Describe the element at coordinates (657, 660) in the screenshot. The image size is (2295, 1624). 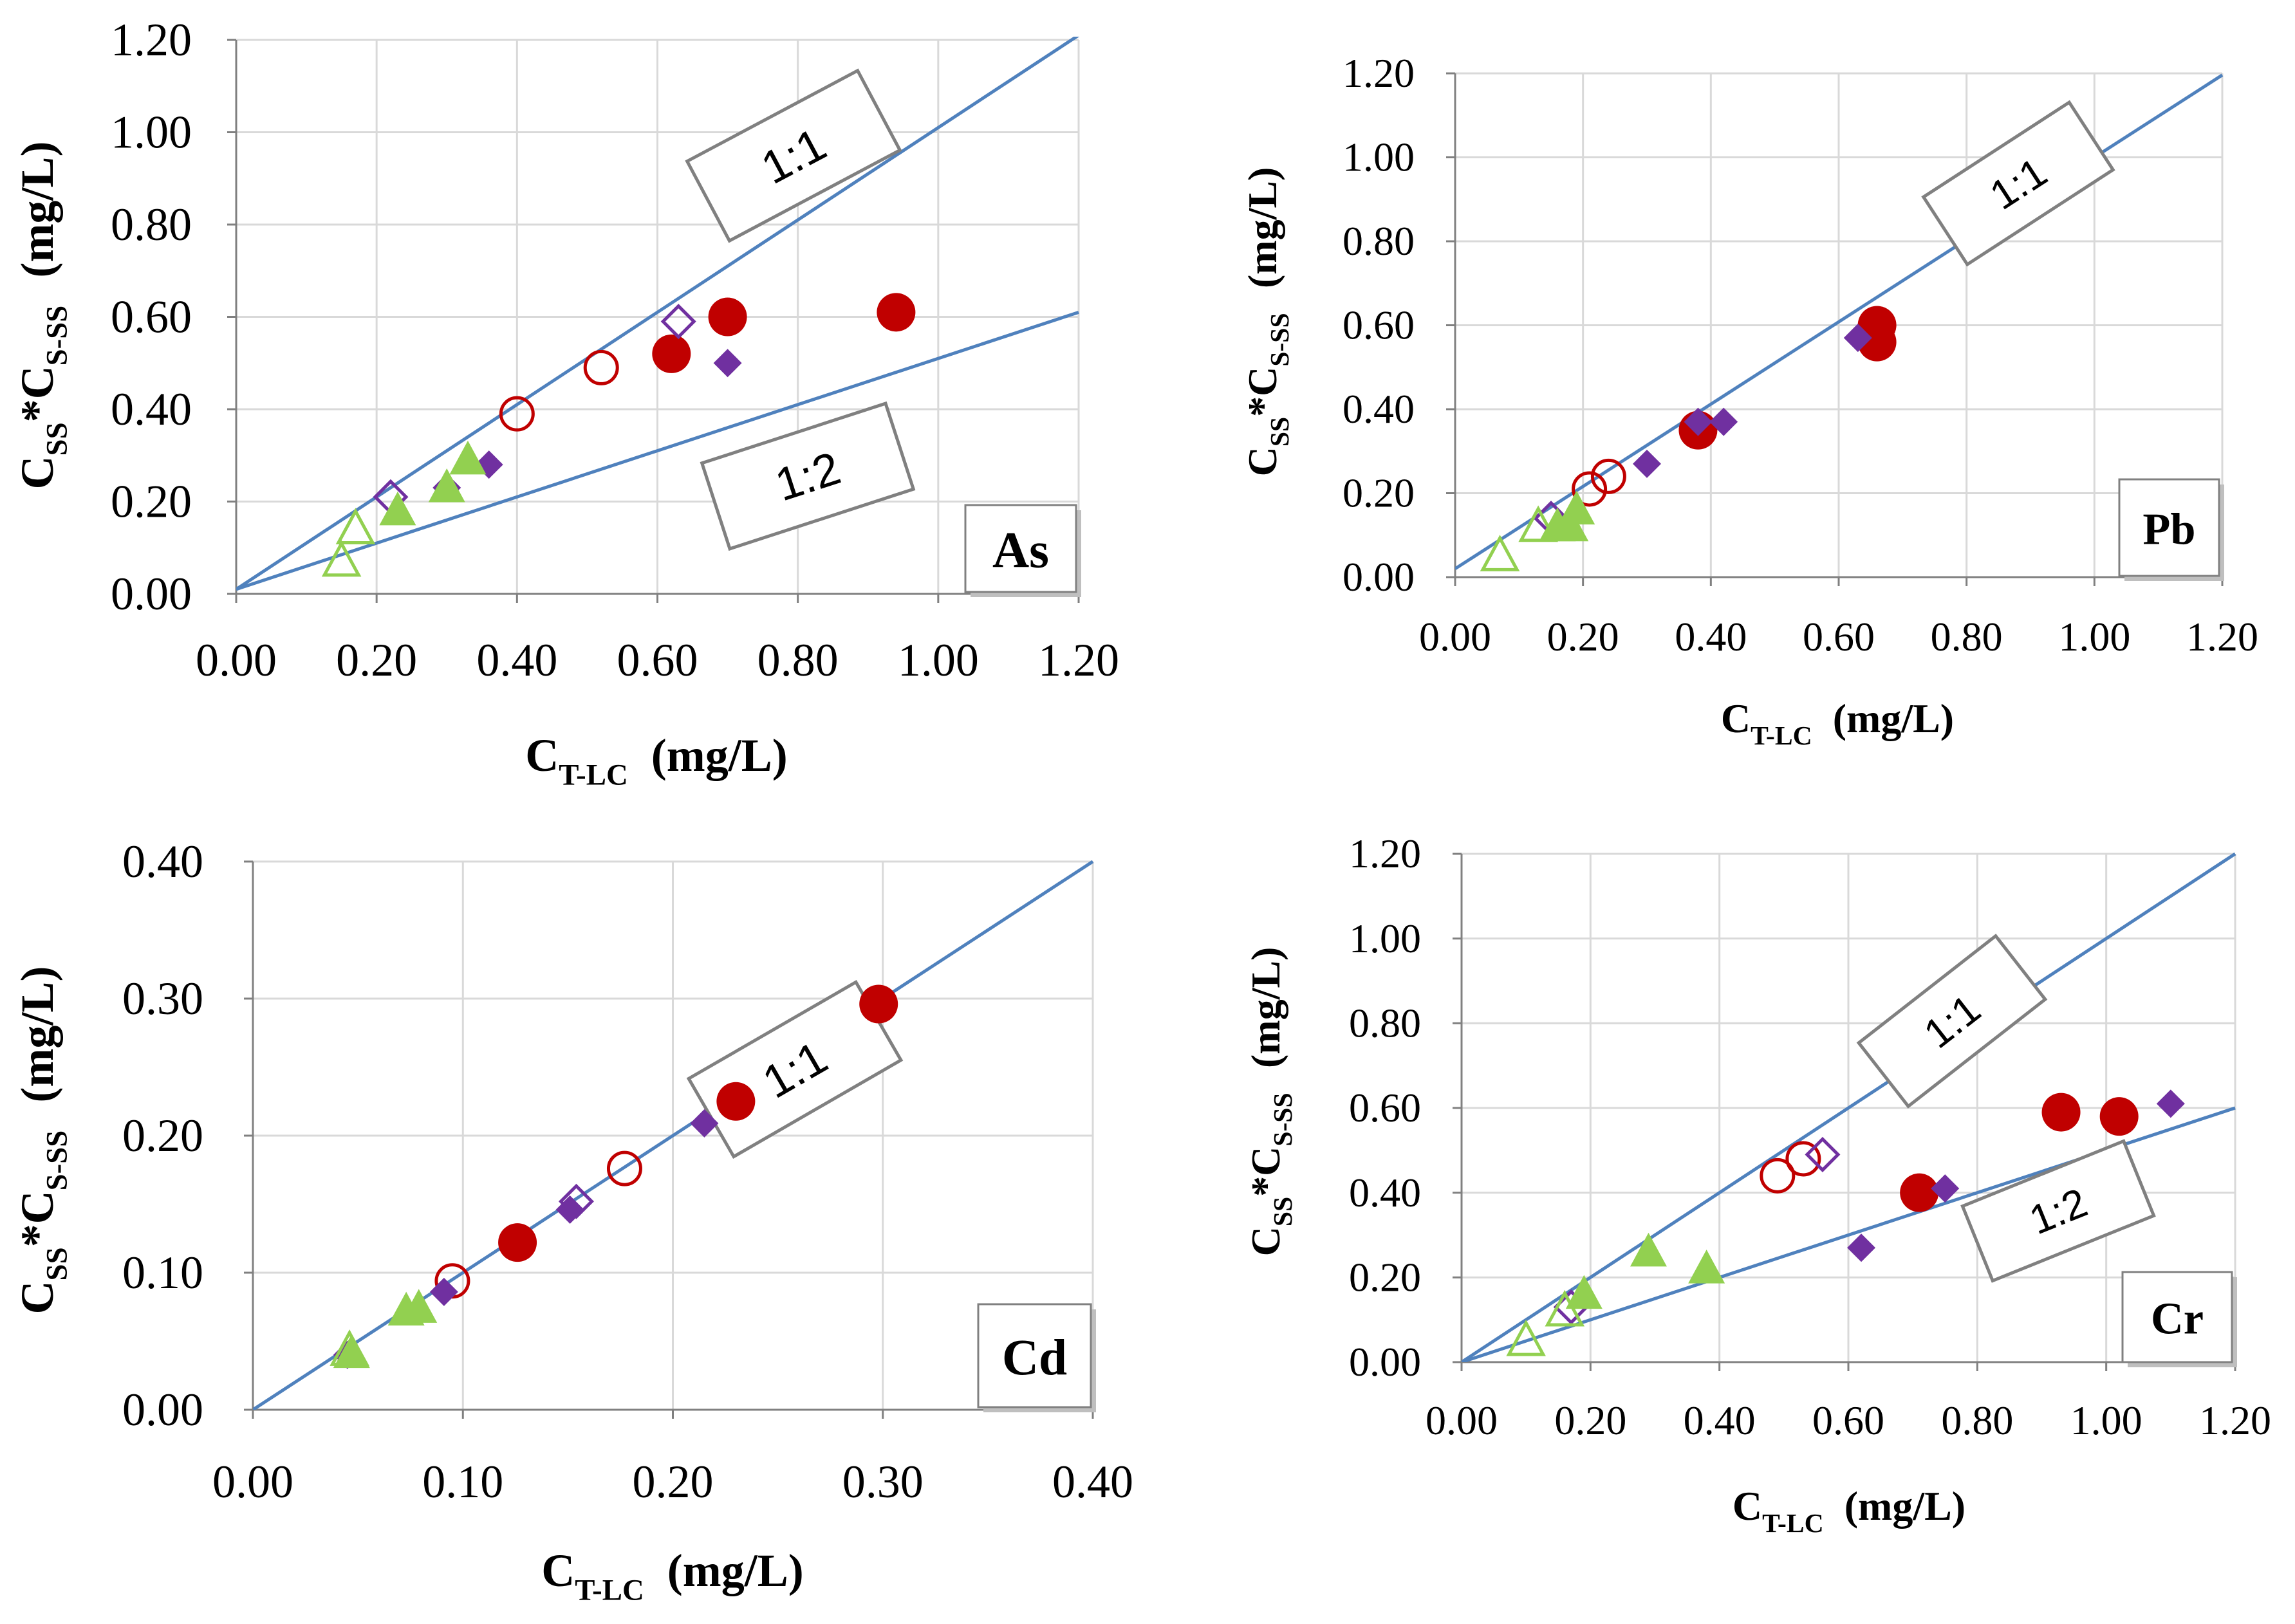
I see `x-tick-label: 0.60` at that location.